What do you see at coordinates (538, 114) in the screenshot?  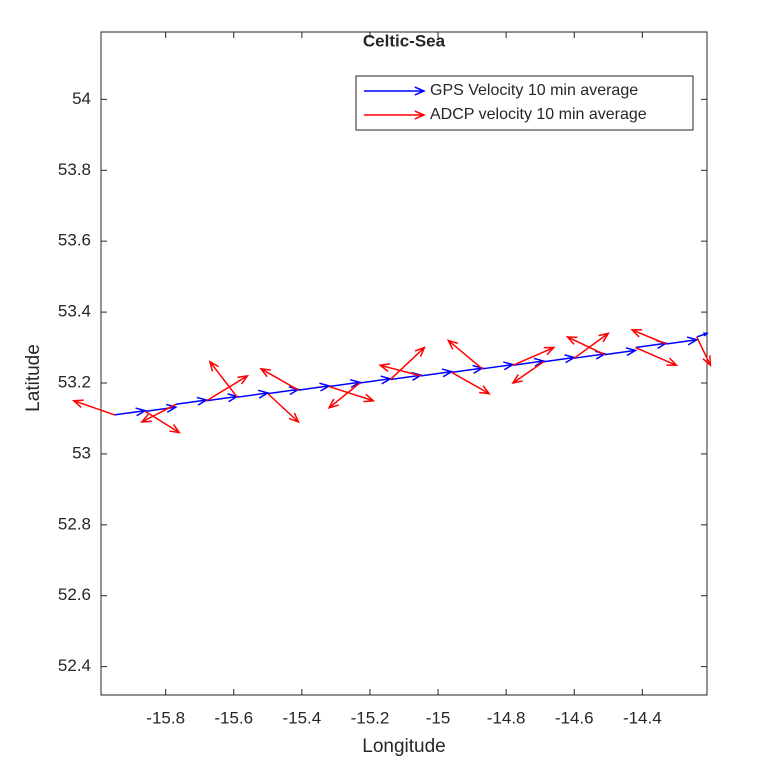 I see `legend-label: ADCP velocity 10 min average` at bounding box center [538, 114].